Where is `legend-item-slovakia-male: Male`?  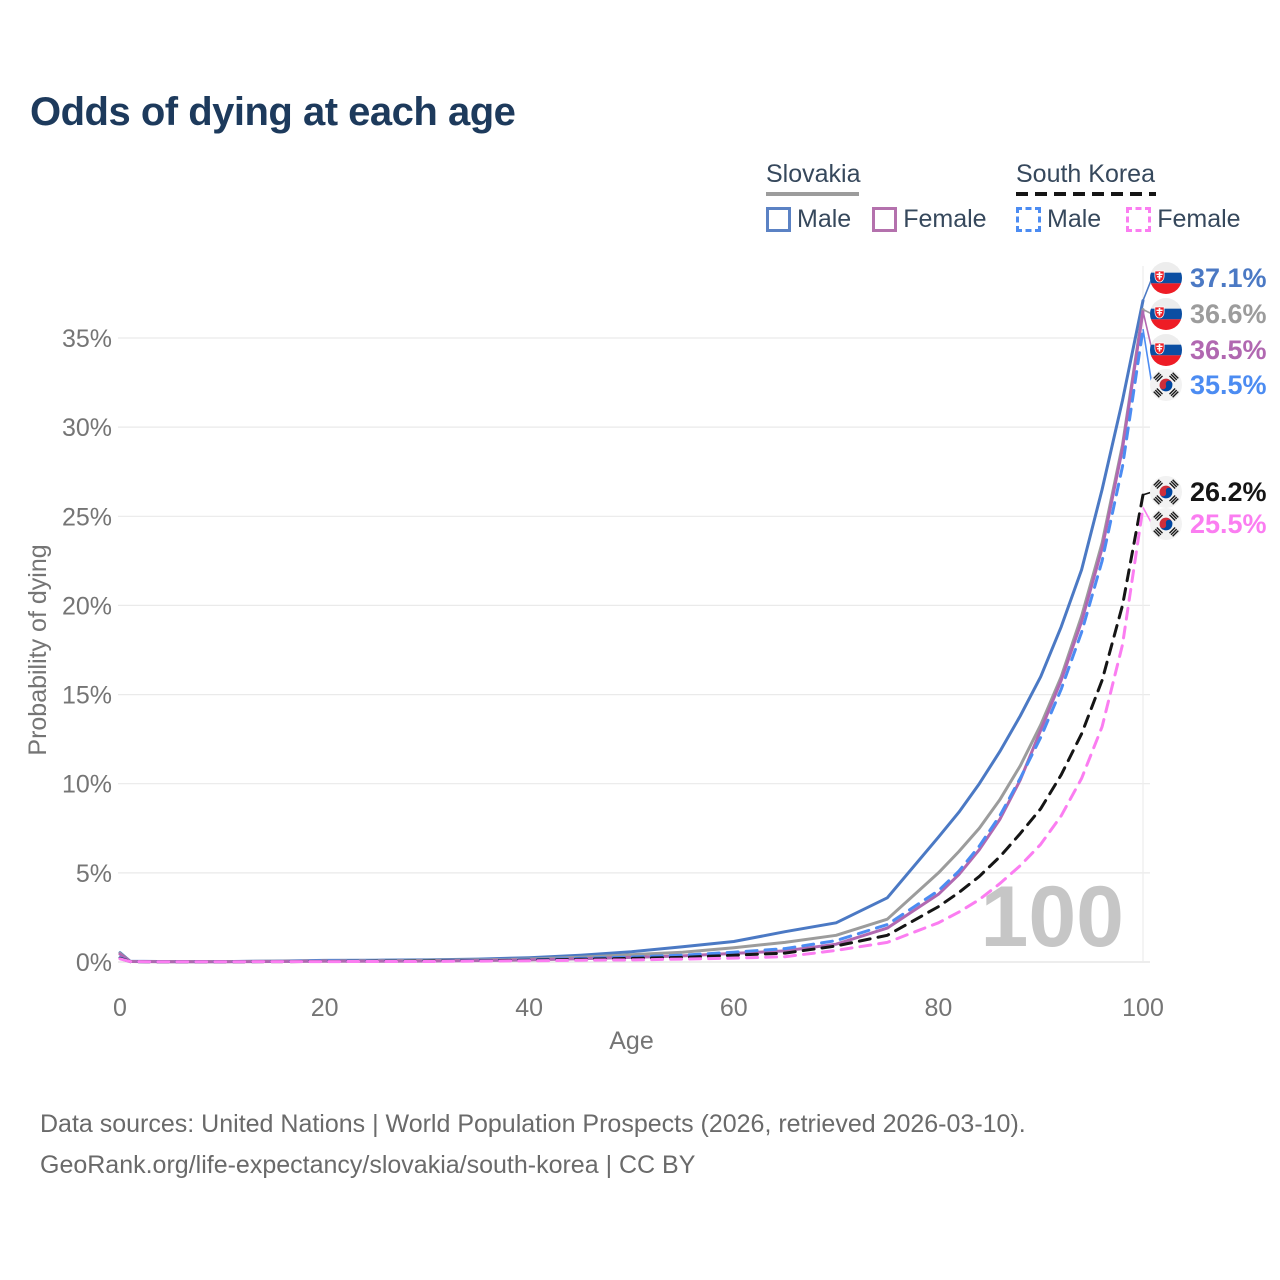 legend-item-slovakia-male: Male is located at coordinates (808, 219).